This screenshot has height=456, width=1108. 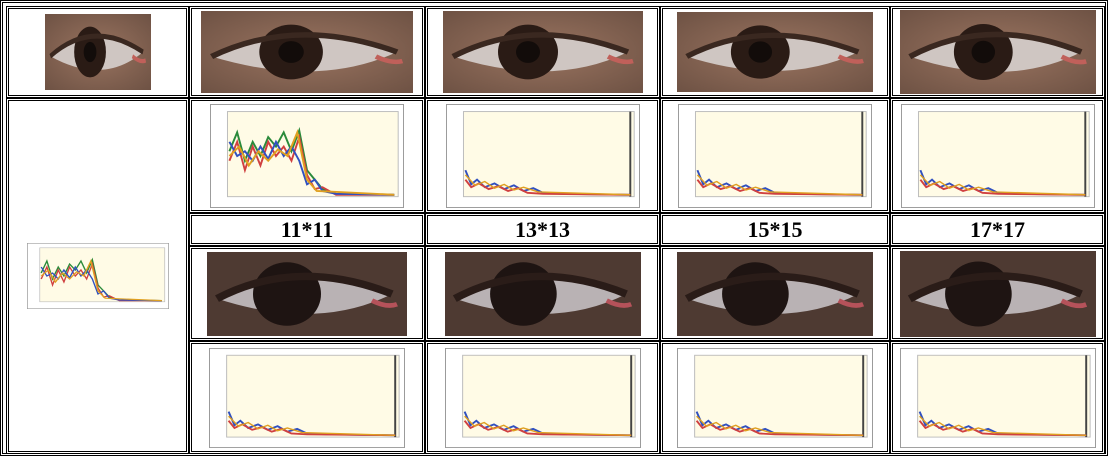 I want to click on kernel-label: 15*15, so click(x=775, y=229).